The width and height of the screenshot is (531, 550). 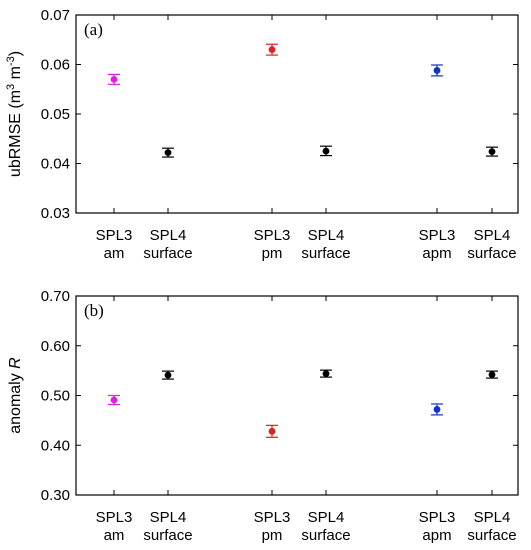 What do you see at coordinates (55, 445) in the screenshot?
I see `y-tick-label: 0.40` at bounding box center [55, 445].